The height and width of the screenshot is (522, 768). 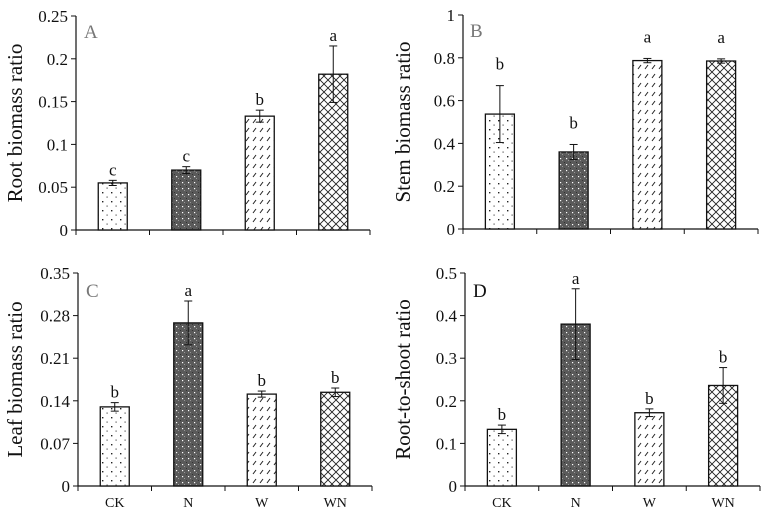 What do you see at coordinates (403, 122) in the screenshot?
I see `y-axis-label: Stem biomass ratio` at bounding box center [403, 122].